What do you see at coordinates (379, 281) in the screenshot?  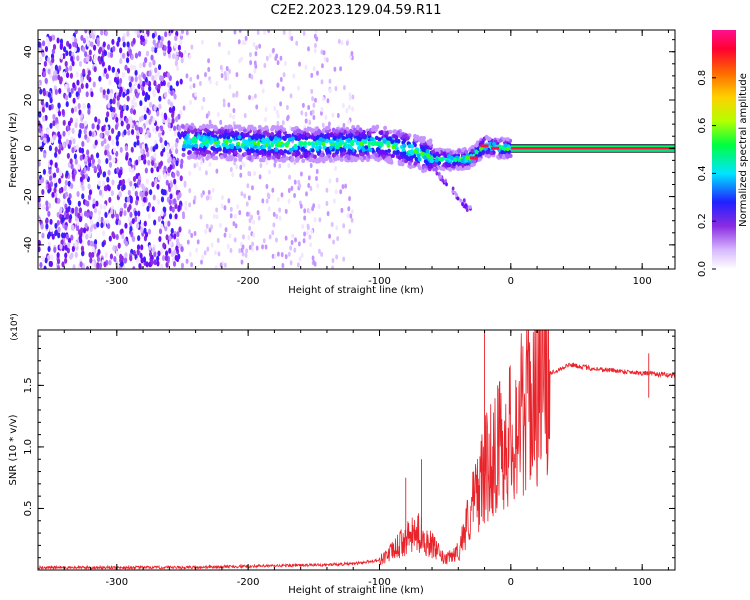 I see `x-tick-label: -100` at bounding box center [379, 281].